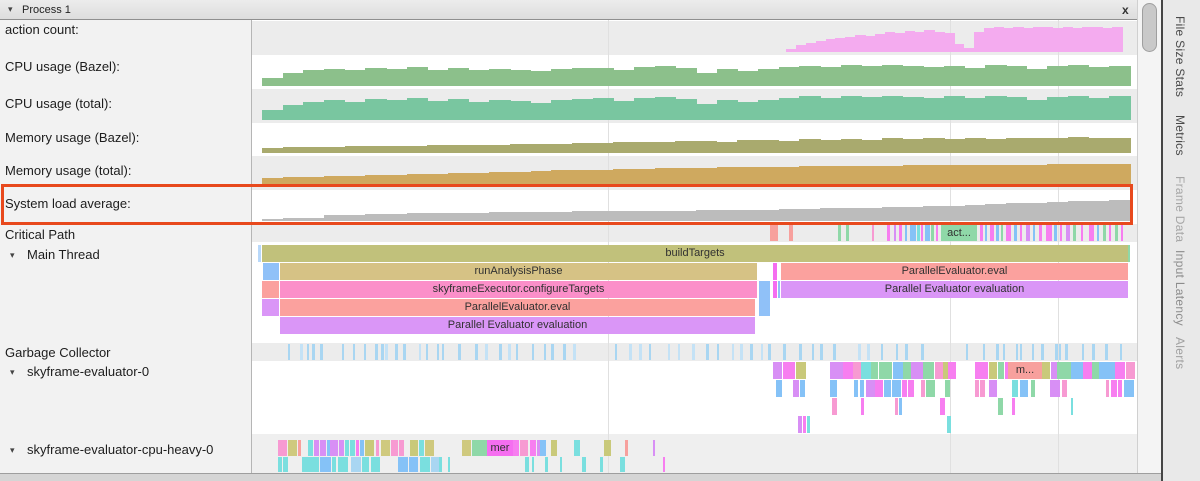 The width and height of the screenshot is (1200, 481). Describe the element at coordinates (1180, 353) in the screenshot. I see `tab-alerts: Alerts` at that location.